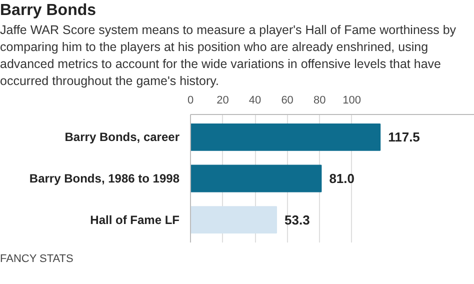  What do you see at coordinates (190, 100) in the screenshot?
I see `x-tick-label: 0` at bounding box center [190, 100].